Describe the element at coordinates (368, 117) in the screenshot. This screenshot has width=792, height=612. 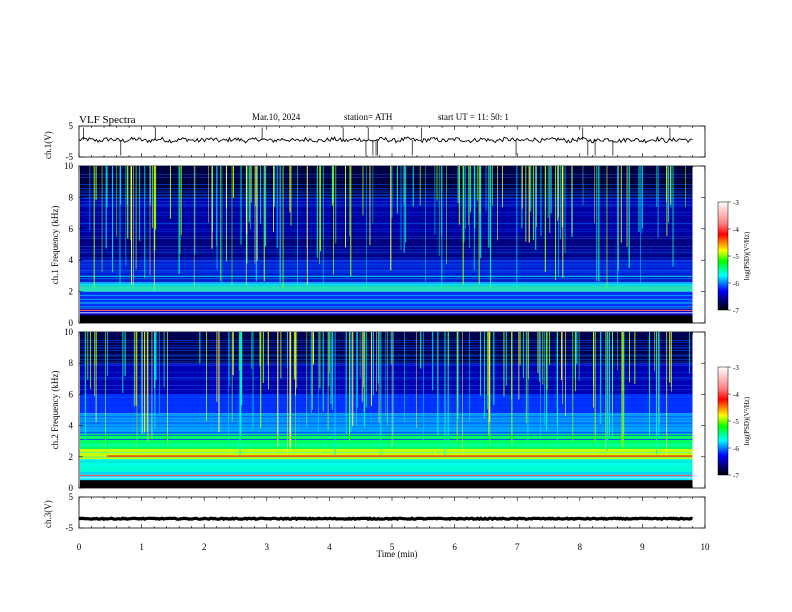
I see `station-label: station= ATH` at that location.